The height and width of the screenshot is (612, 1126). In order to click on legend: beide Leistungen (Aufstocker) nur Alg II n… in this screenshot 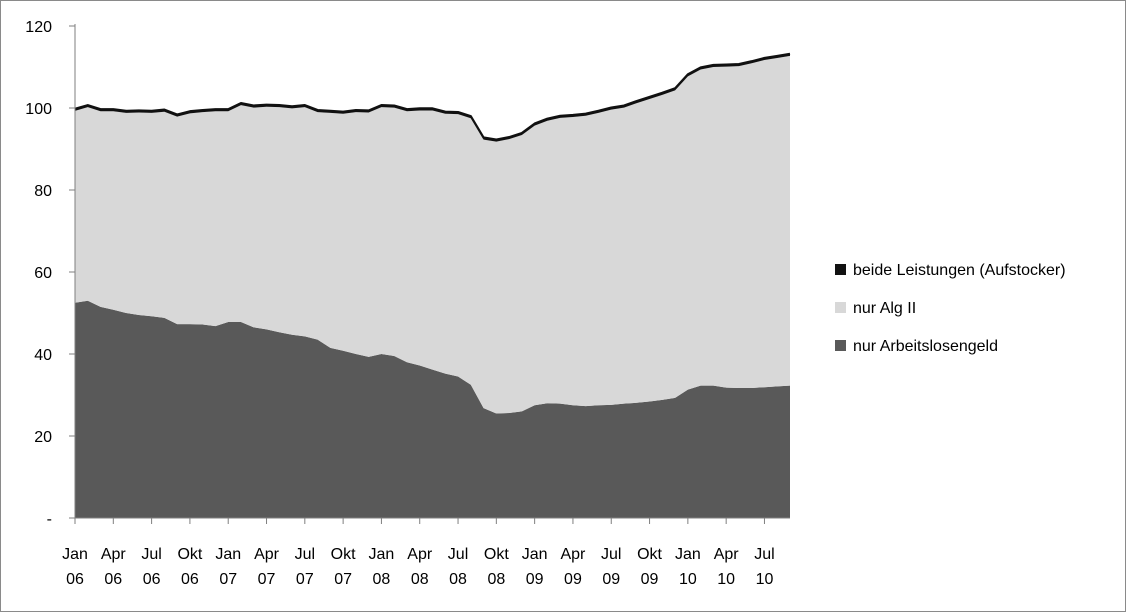, I will do `click(950, 308)`.